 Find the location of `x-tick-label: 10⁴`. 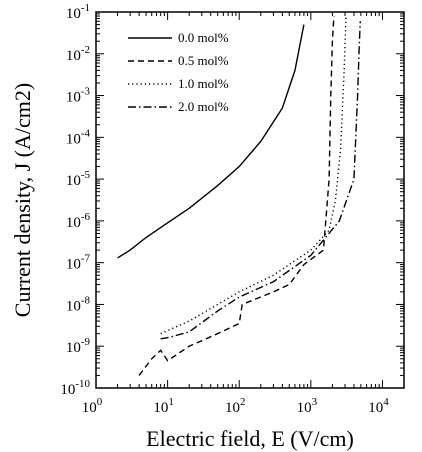

x-tick-label: 10⁴ is located at coordinates (378, 406).